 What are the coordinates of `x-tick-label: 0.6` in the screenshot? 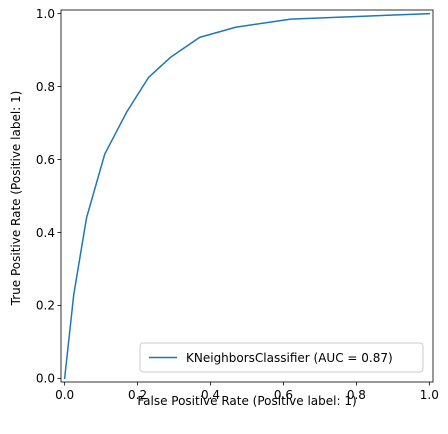 It's located at (283, 395).